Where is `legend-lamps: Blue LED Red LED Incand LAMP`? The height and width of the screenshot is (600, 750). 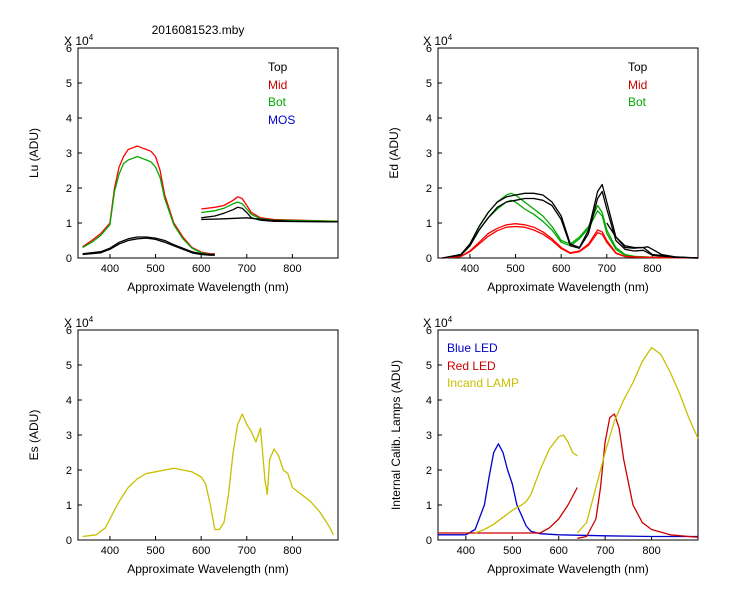 legend-lamps: Blue LED Red LED Incand LAMP is located at coordinates (483, 365).